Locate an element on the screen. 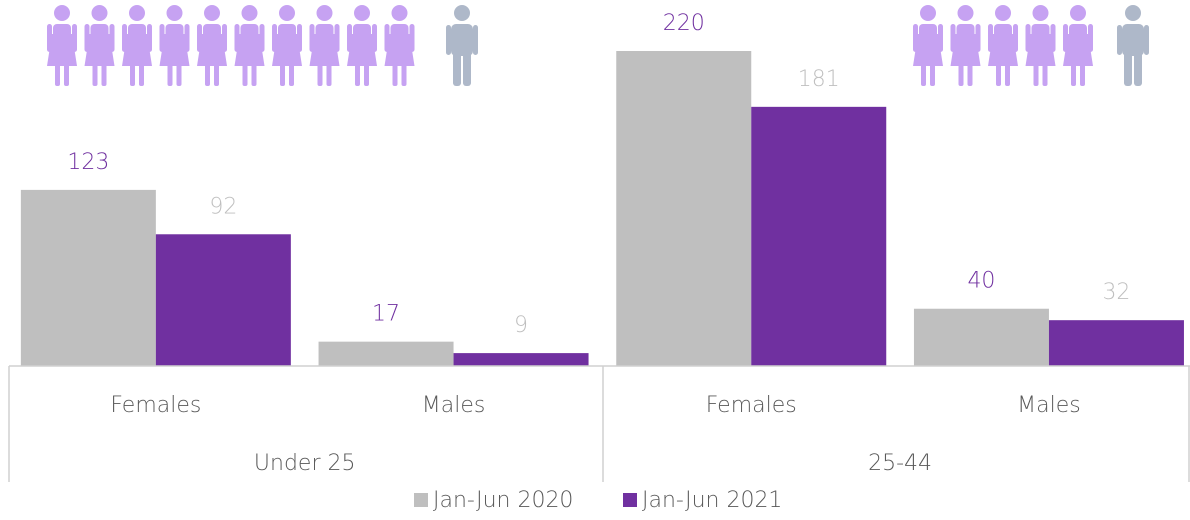 This screenshot has width=1190, height=520. data-label: 40 is located at coordinates (981, 281).